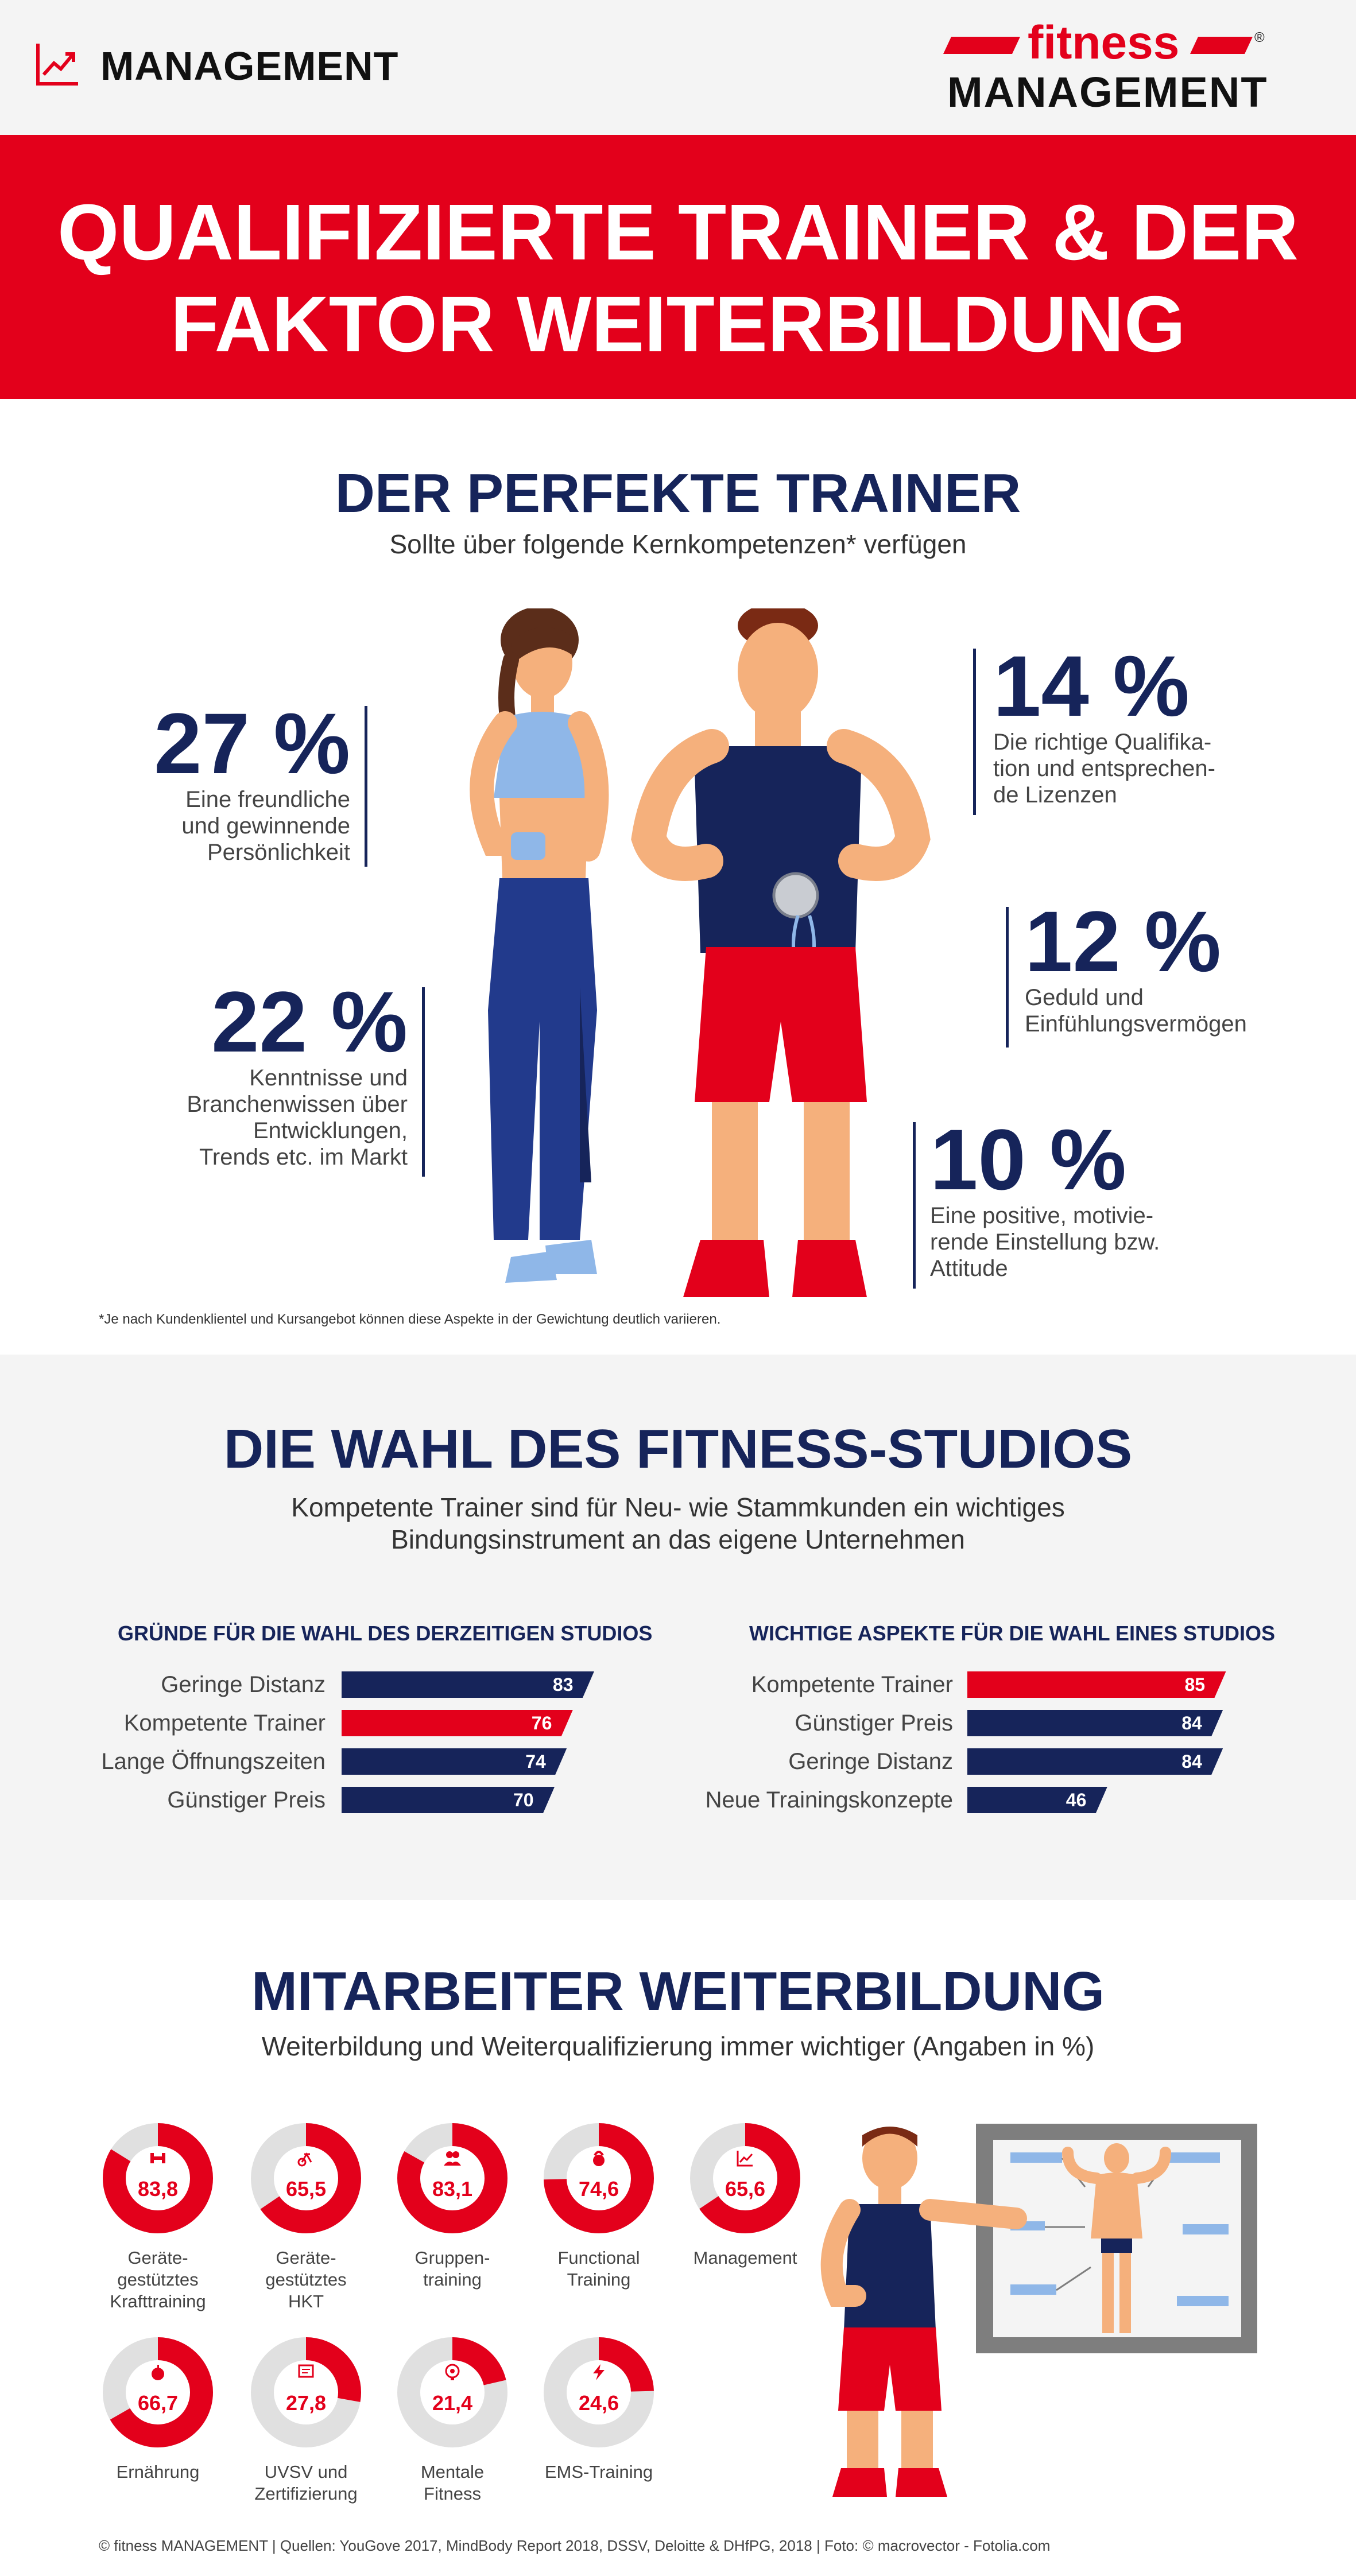 The height and width of the screenshot is (2576, 1356). I want to click on bar-value-label: 46, so click(1076, 1800).